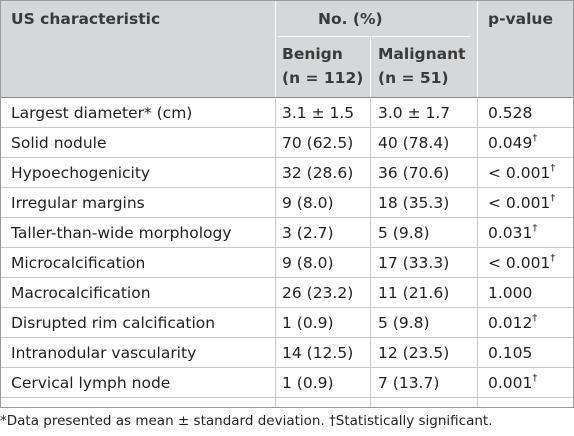 This screenshot has width=574, height=436. Describe the element at coordinates (323, 78) in the screenshot. I see `header-benign-count: (n = 112)` at that location.